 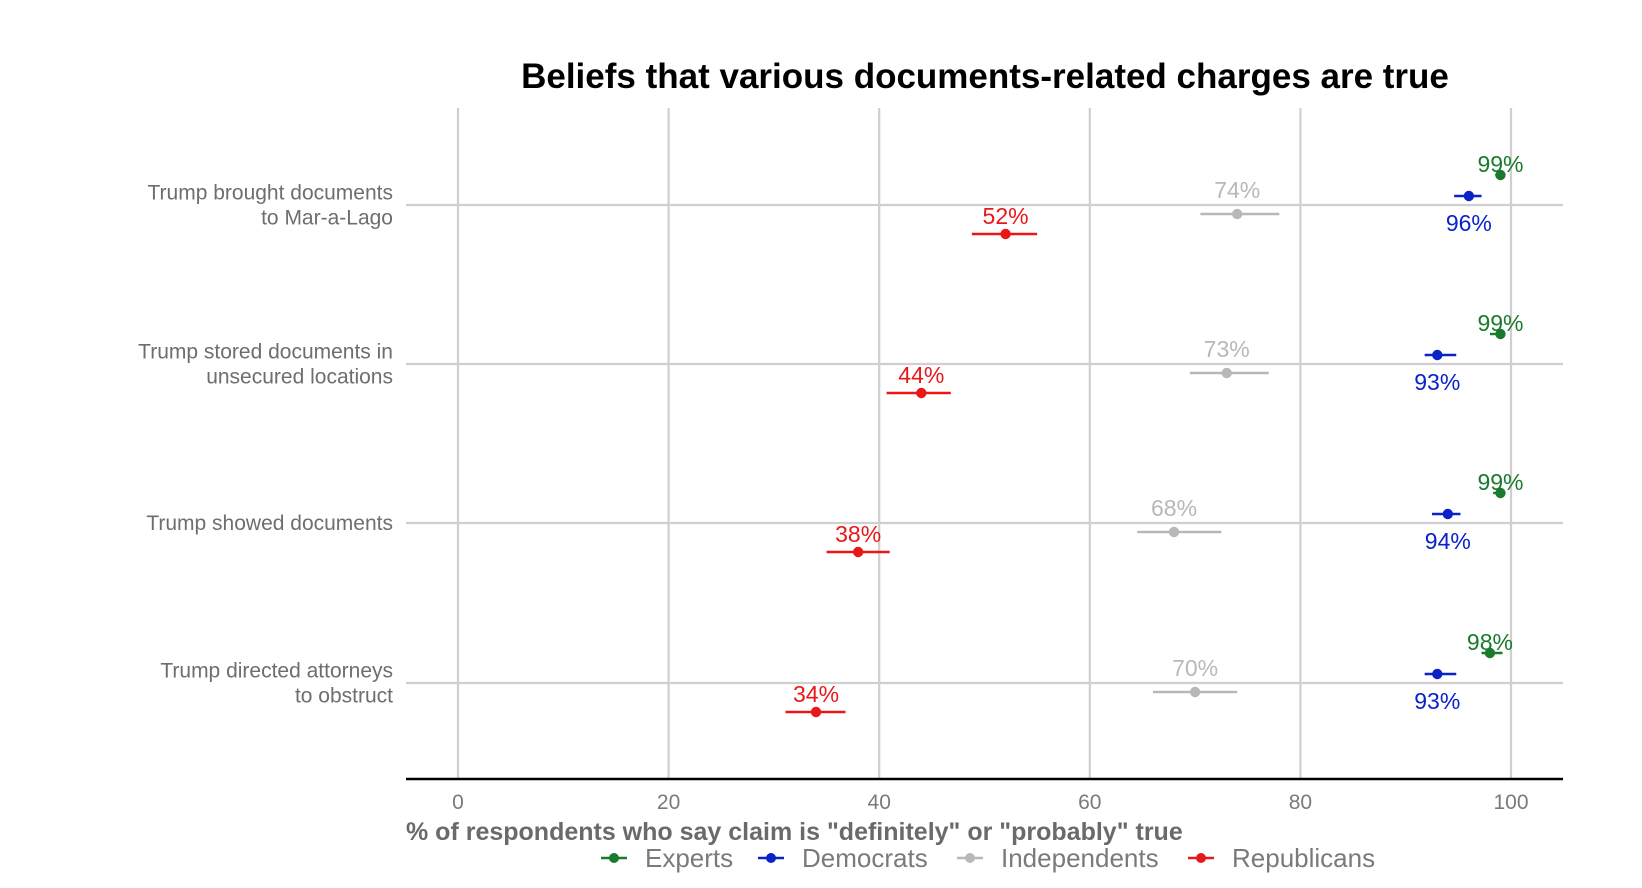 I want to click on legend-label-republicans: Republicans, so click(x=1303, y=858).